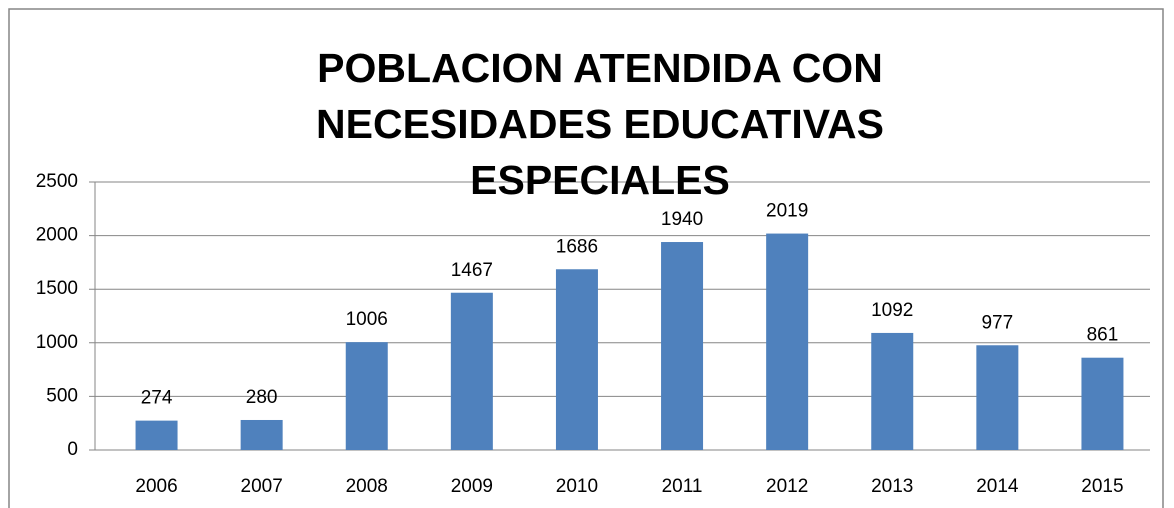  Describe the element at coordinates (577, 246) in the screenshot. I see `data-label: 1686` at that location.